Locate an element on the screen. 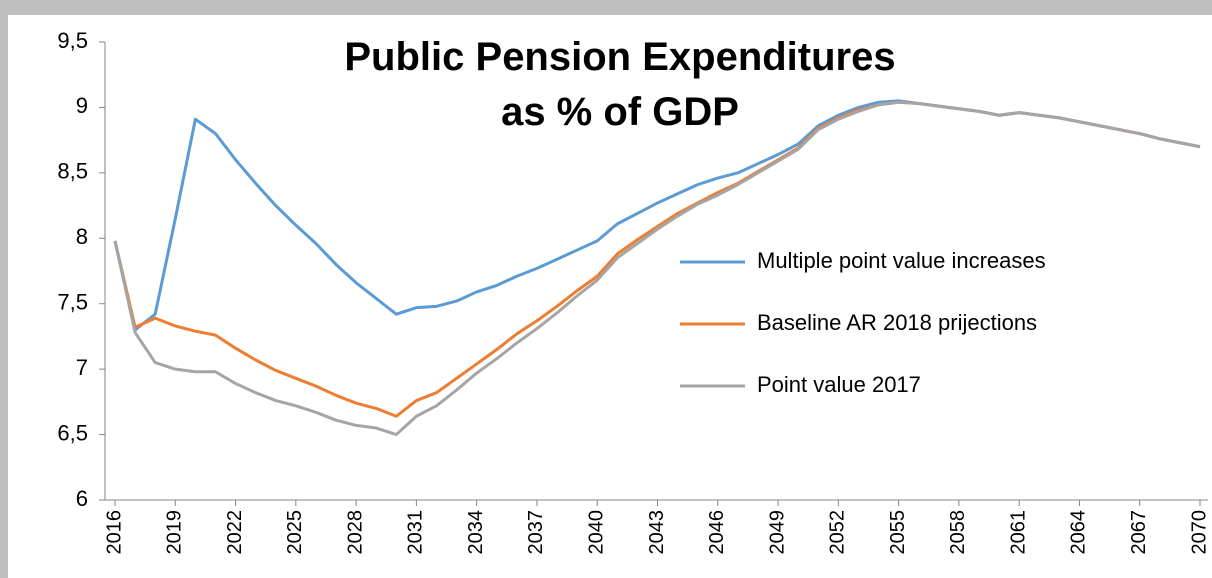 This screenshot has width=1212, height=578. x-tick-label: 2049 is located at coordinates (777, 532).